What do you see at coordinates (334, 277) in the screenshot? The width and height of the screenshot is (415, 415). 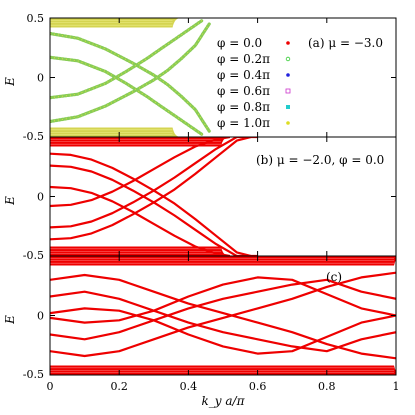 I see `panel-annotation: (c)` at bounding box center [334, 277].